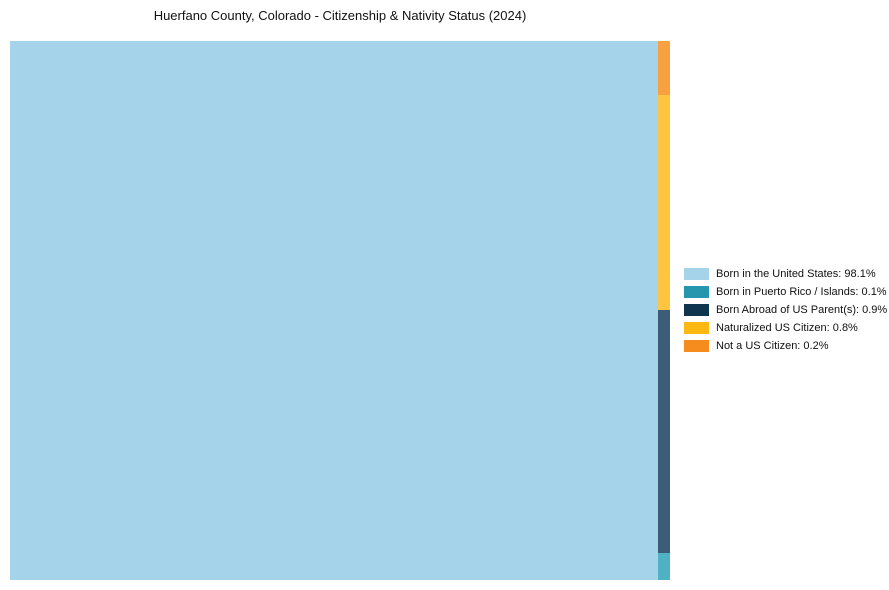 This screenshot has height=590, width=889. Describe the element at coordinates (696, 274) in the screenshot. I see `legend-swatch-born-in-us` at that location.